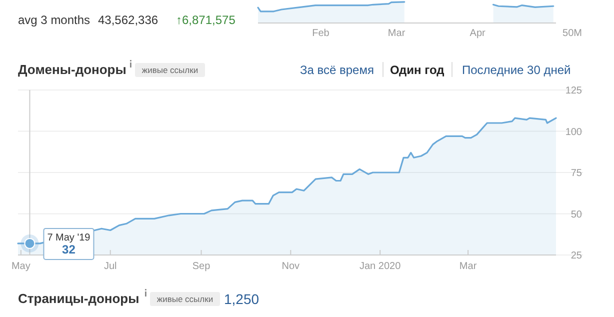 The height and width of the screenshot is (317, 614). I want to click on x-tick-label: Sep, so click(201, 266).